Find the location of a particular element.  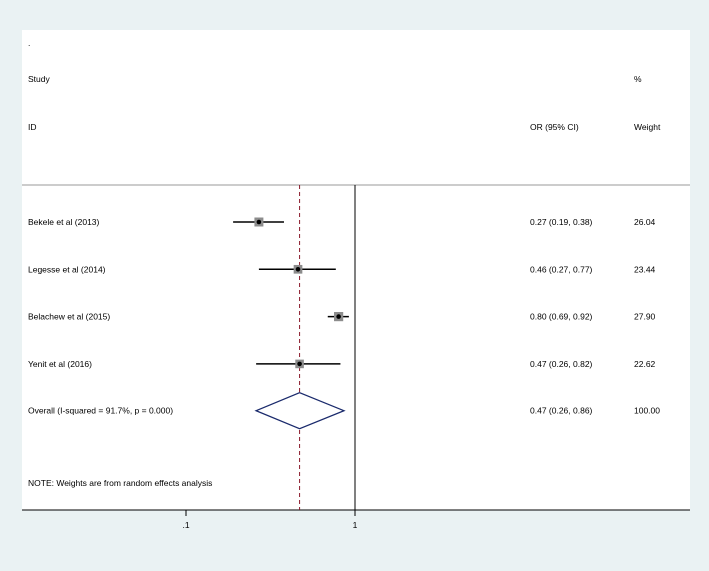

study-label: Legesse et al (2014) is located at coordinates (67, 269).